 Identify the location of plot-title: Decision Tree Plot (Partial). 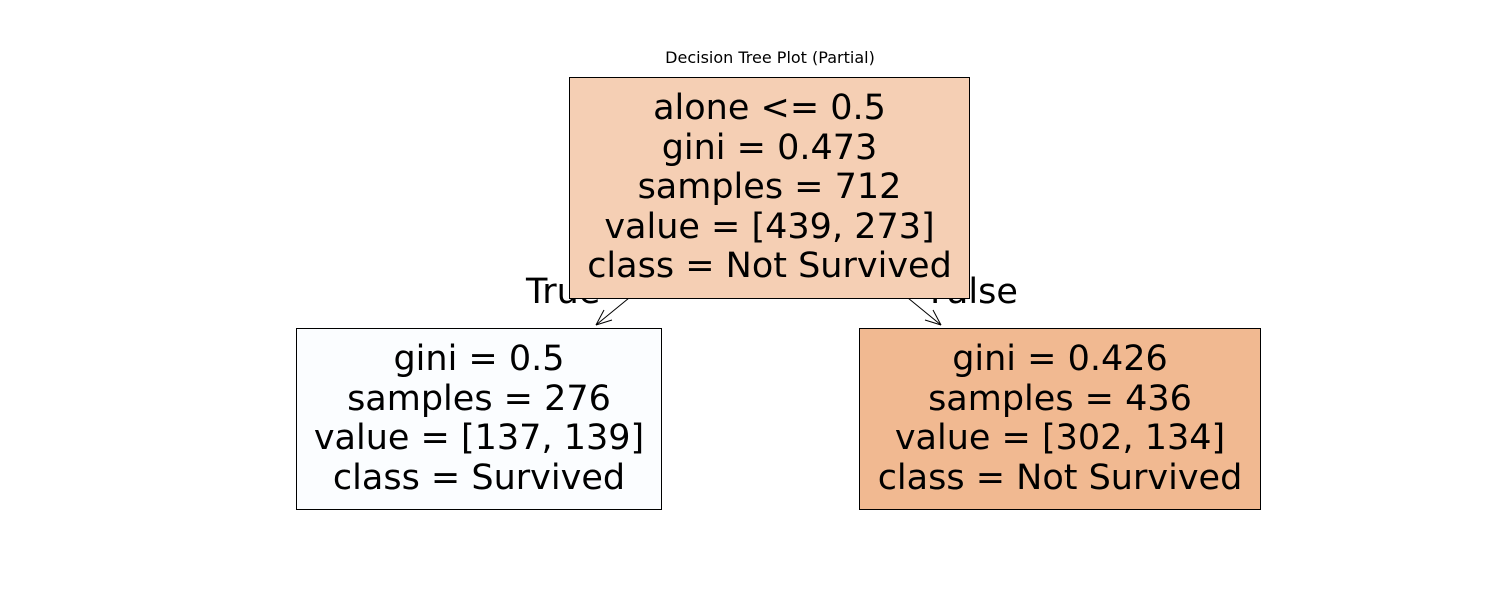
(770, 57).